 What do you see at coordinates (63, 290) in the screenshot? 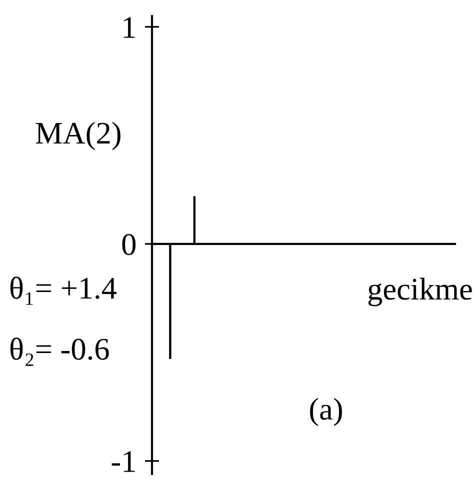
I see `text: θ₁= +1.4` at bounding box center [63, 290].